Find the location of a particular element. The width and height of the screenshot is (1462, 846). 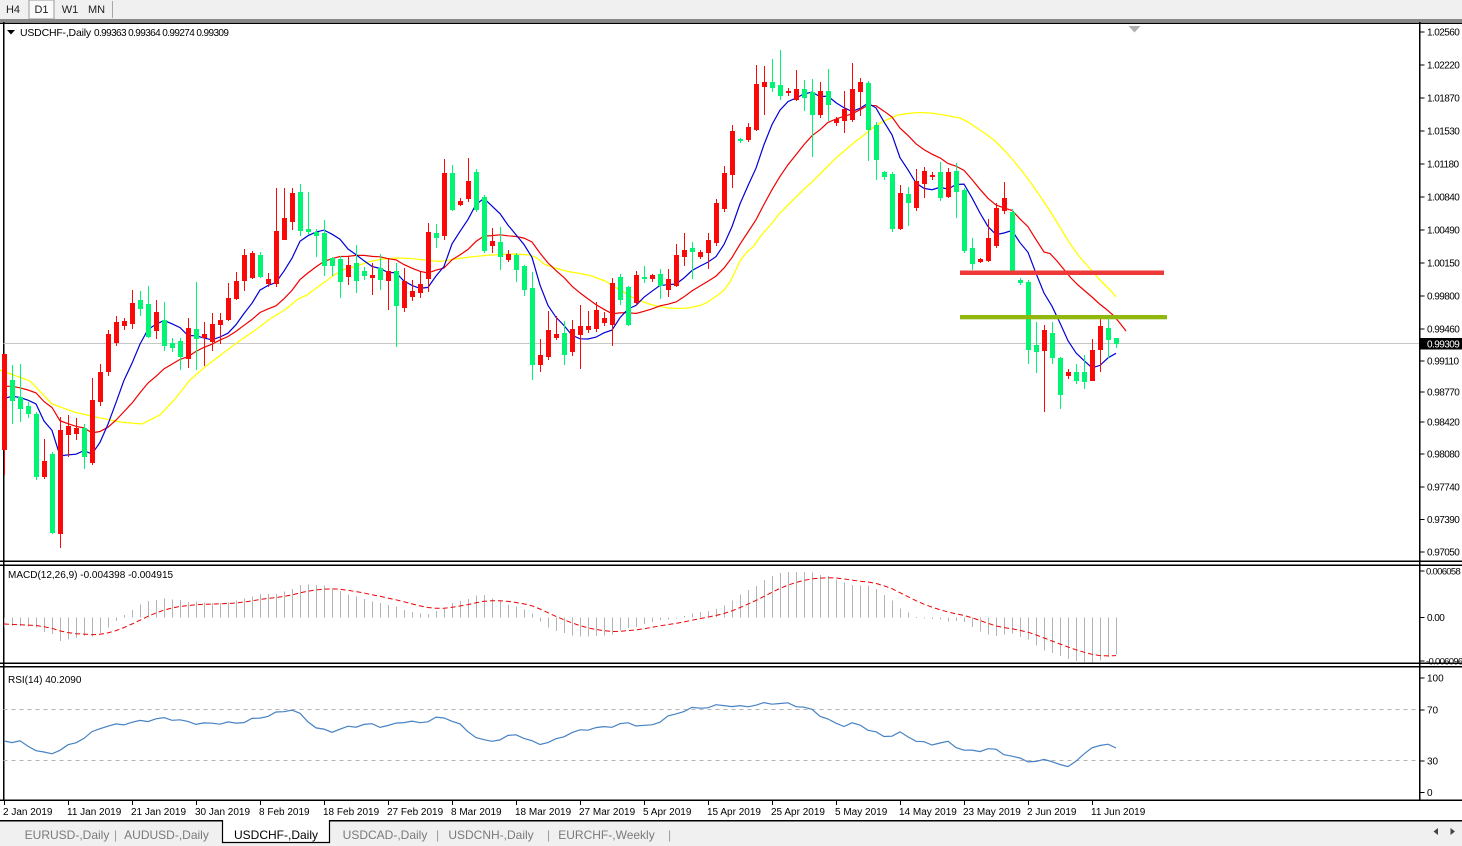

svg-text: 1.02560 is located at coordinates (1443, 33).